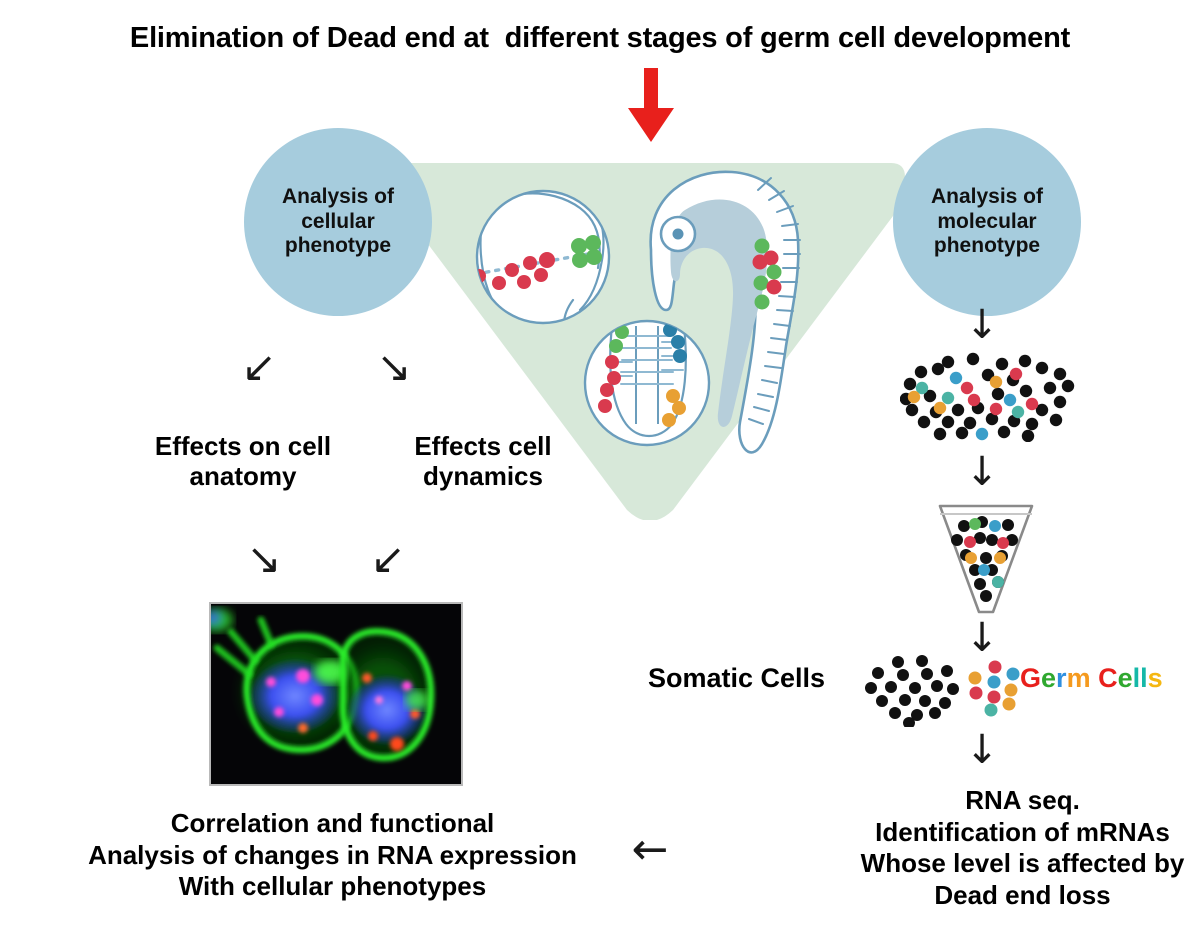 This screenshot has height=935, width=1200. I want to click on germ-cells-letter-9: s, so click(1155, 678).